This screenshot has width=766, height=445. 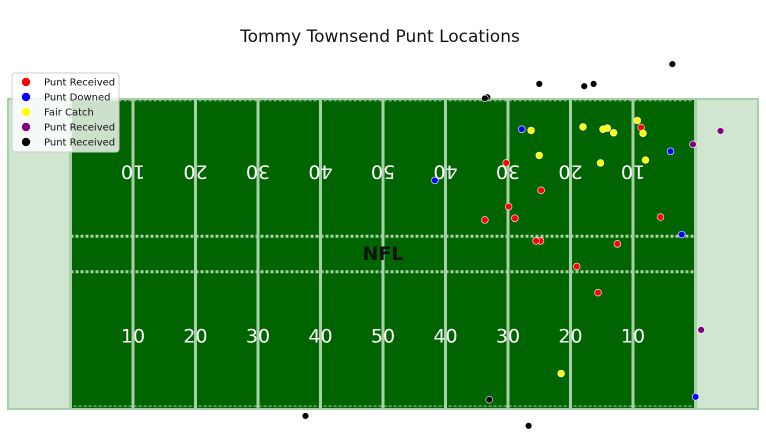 I want to click on legend-box, so click(x=65, y=112).